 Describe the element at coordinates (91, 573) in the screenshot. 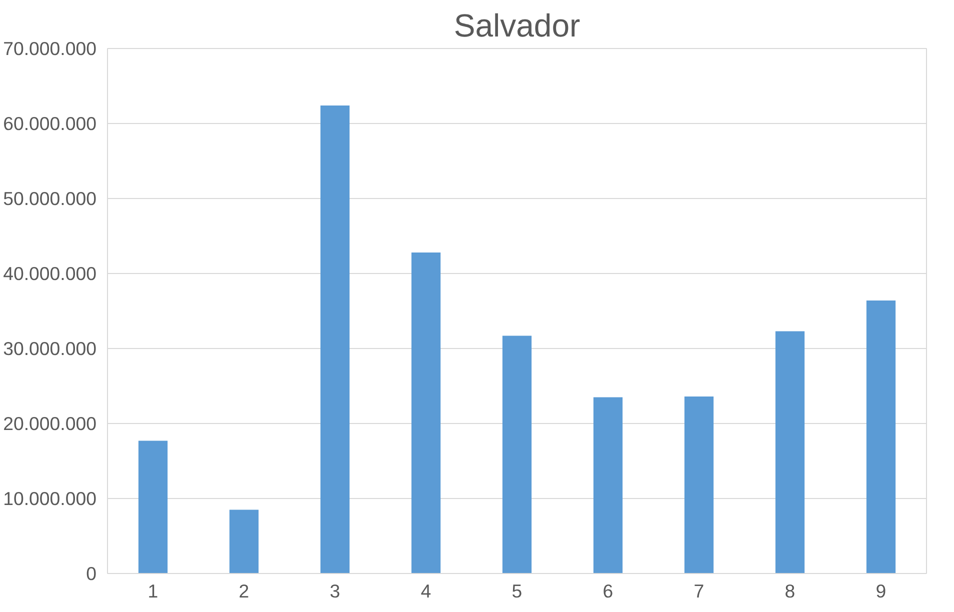

I see `y-tick-label: 0` at that location.